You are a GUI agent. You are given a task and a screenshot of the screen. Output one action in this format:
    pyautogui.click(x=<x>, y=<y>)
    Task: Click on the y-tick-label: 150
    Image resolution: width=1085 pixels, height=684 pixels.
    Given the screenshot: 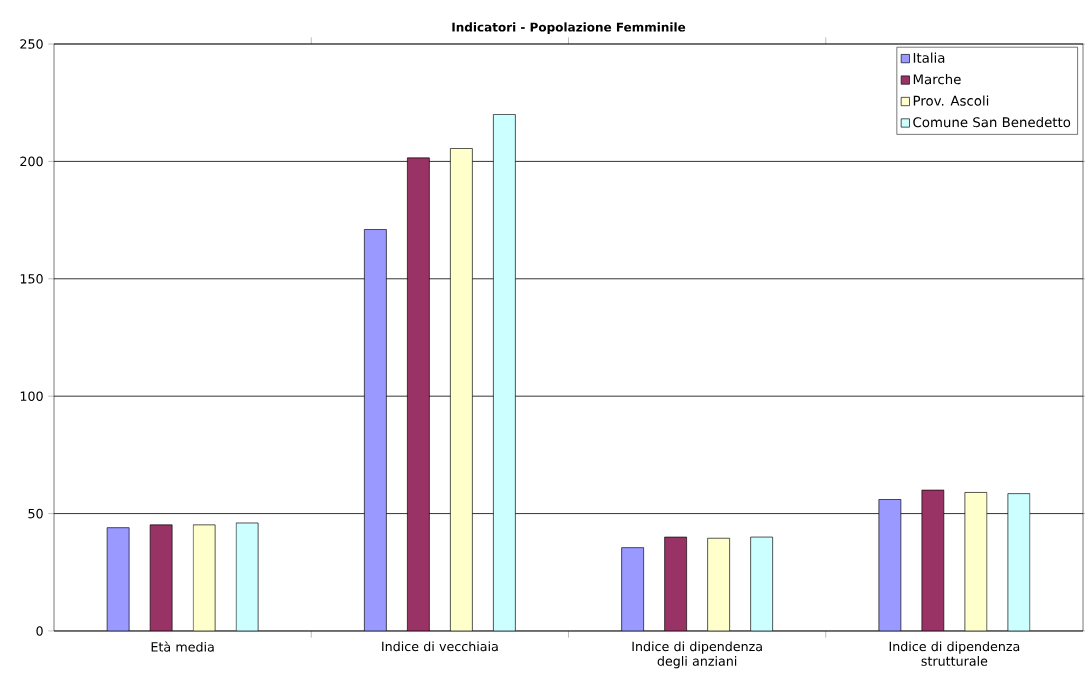 What is the action you would take?
    pyautogui.click(x=31, y=278)
    